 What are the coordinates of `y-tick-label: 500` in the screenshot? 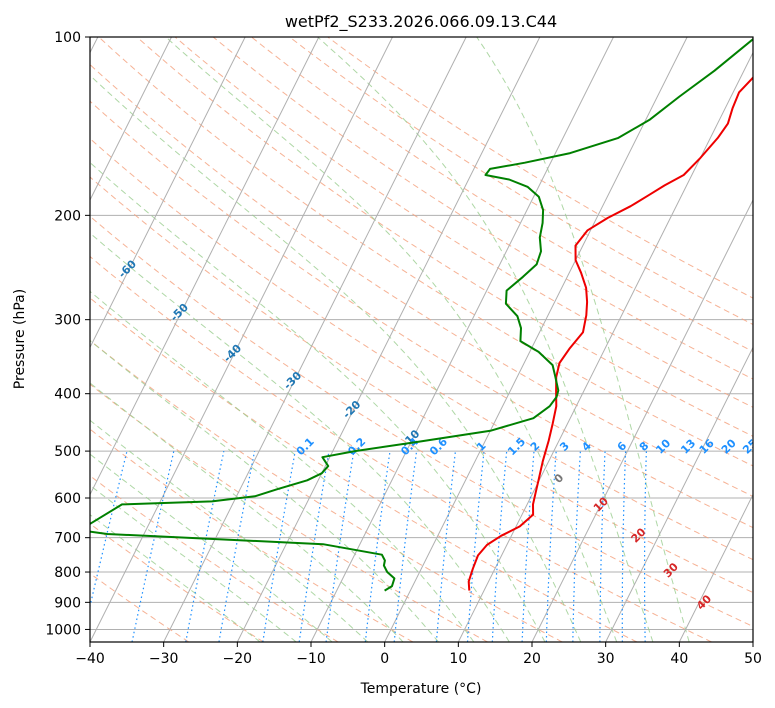 It's located at (67, 452).